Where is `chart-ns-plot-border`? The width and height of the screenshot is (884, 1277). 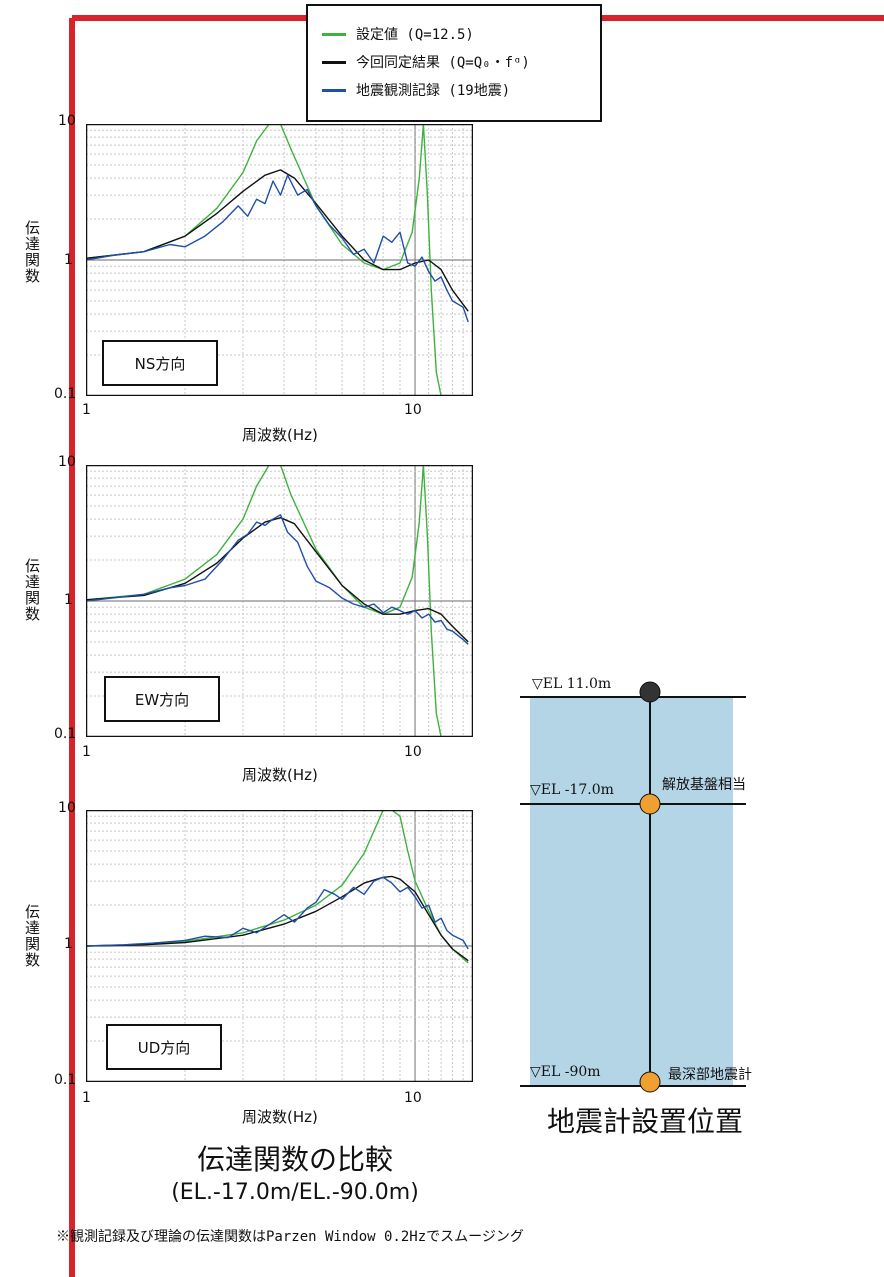
chart-ns-plot-border is located at coordinates (279, 260).